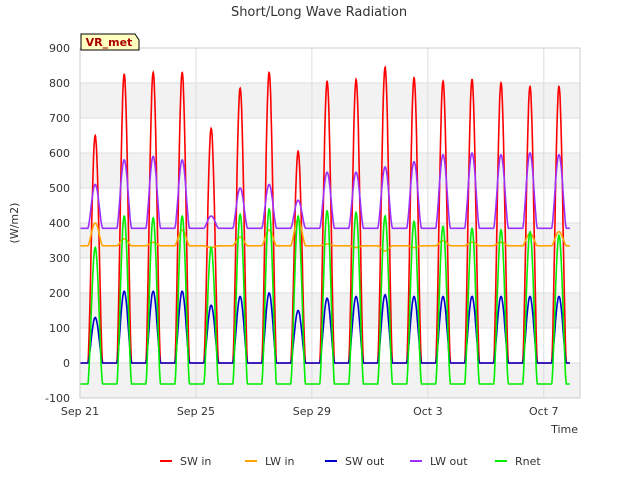 This screenshot has height=480, width=640. I want to click on y-tick-label: 200, so click(59, 293).